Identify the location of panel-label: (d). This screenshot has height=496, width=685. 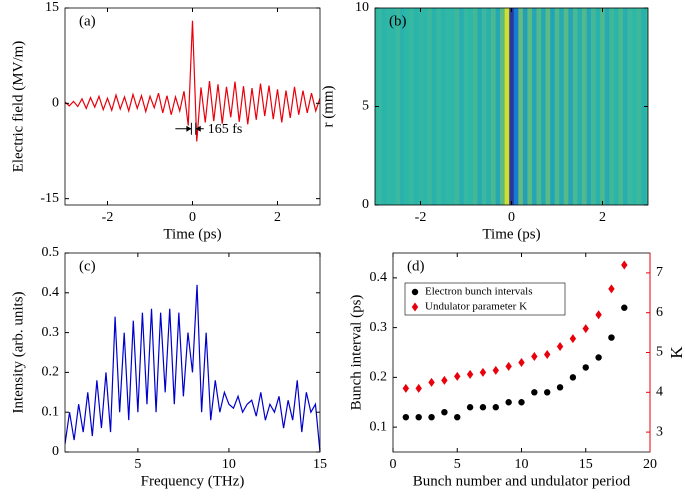
(416, 266).